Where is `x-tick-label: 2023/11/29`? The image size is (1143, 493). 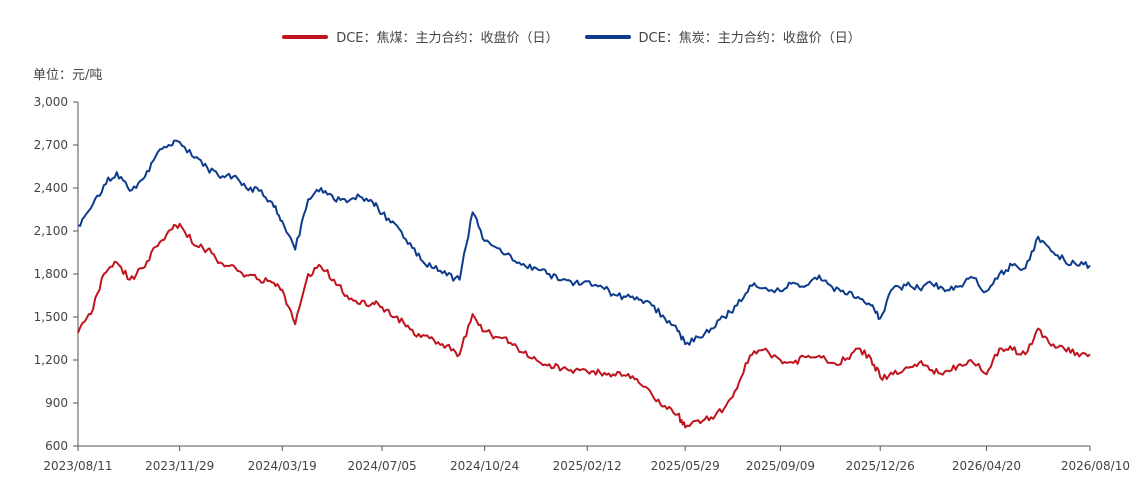
x-tick-label: 2023/11/29 is located at coordinates (179, 466).